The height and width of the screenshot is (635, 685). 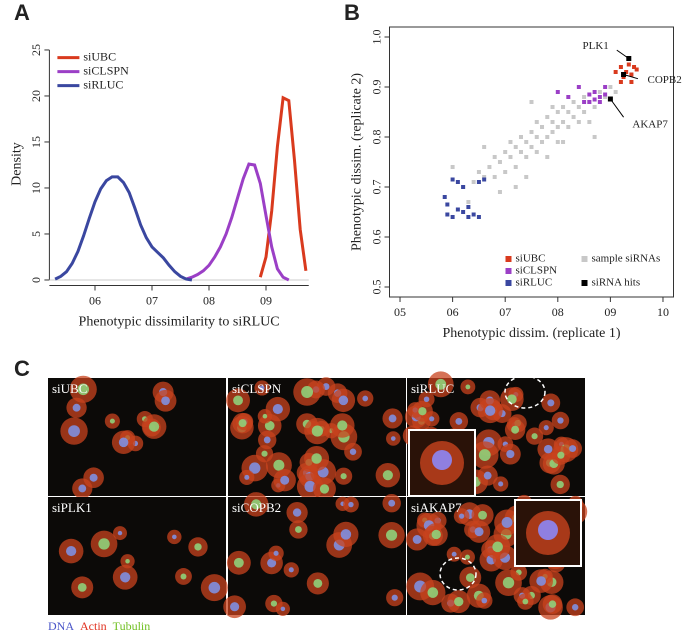 I want to click on x-tick-label: 10, so click(x=663, y=312).